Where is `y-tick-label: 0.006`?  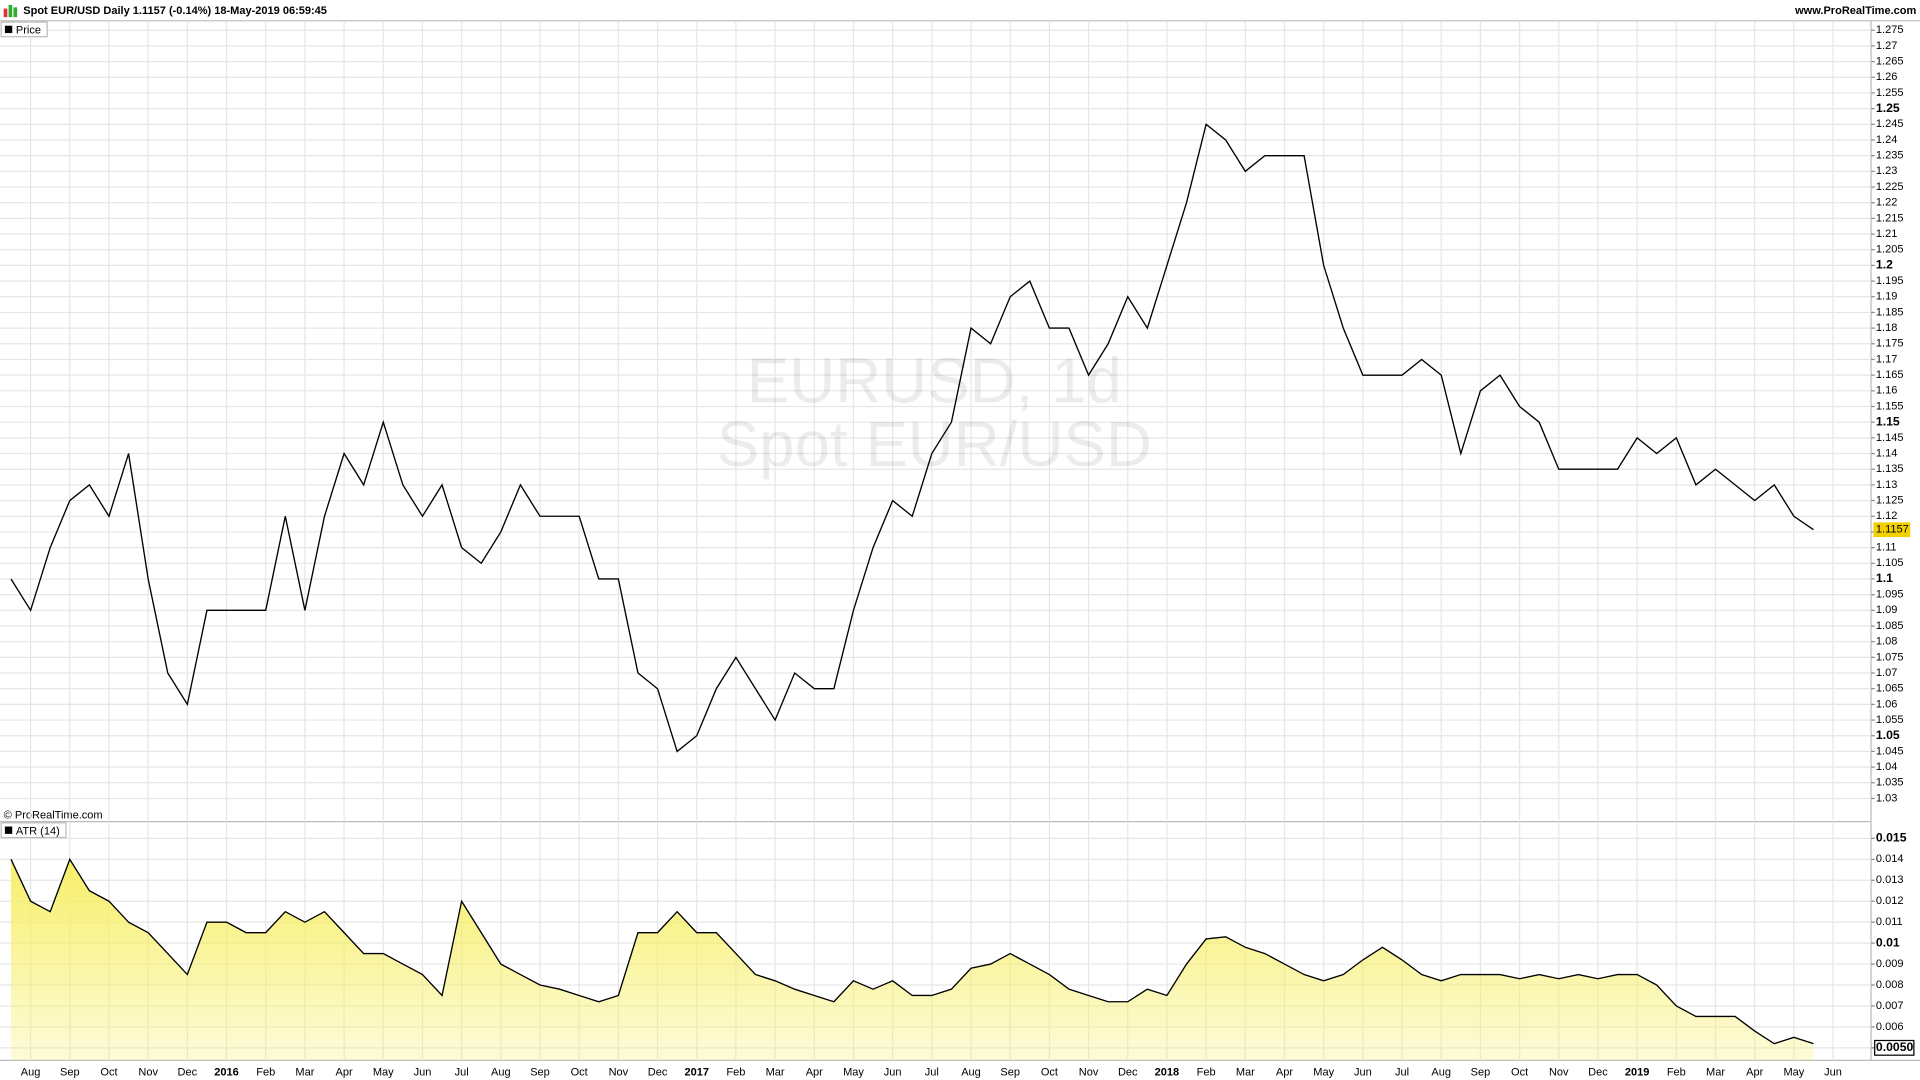
y-tick-label: 0.006 is located at coordinates (1890, 1027).